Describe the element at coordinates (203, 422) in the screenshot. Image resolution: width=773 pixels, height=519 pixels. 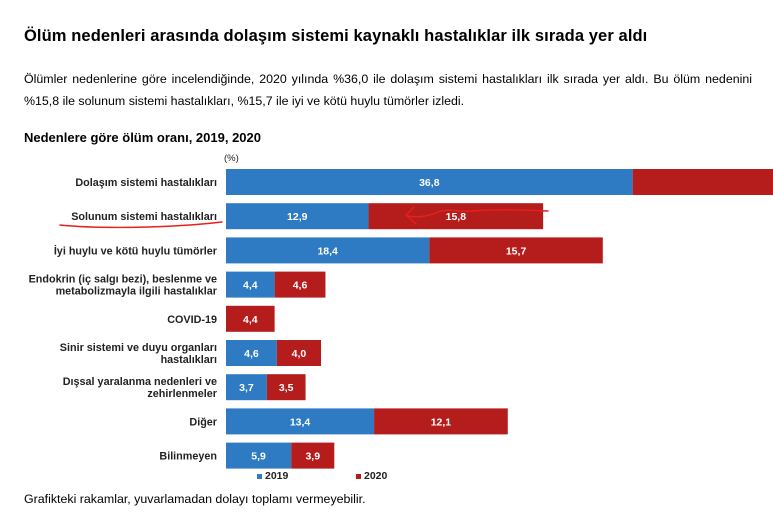
I see `category-label: Diğer` at that location.